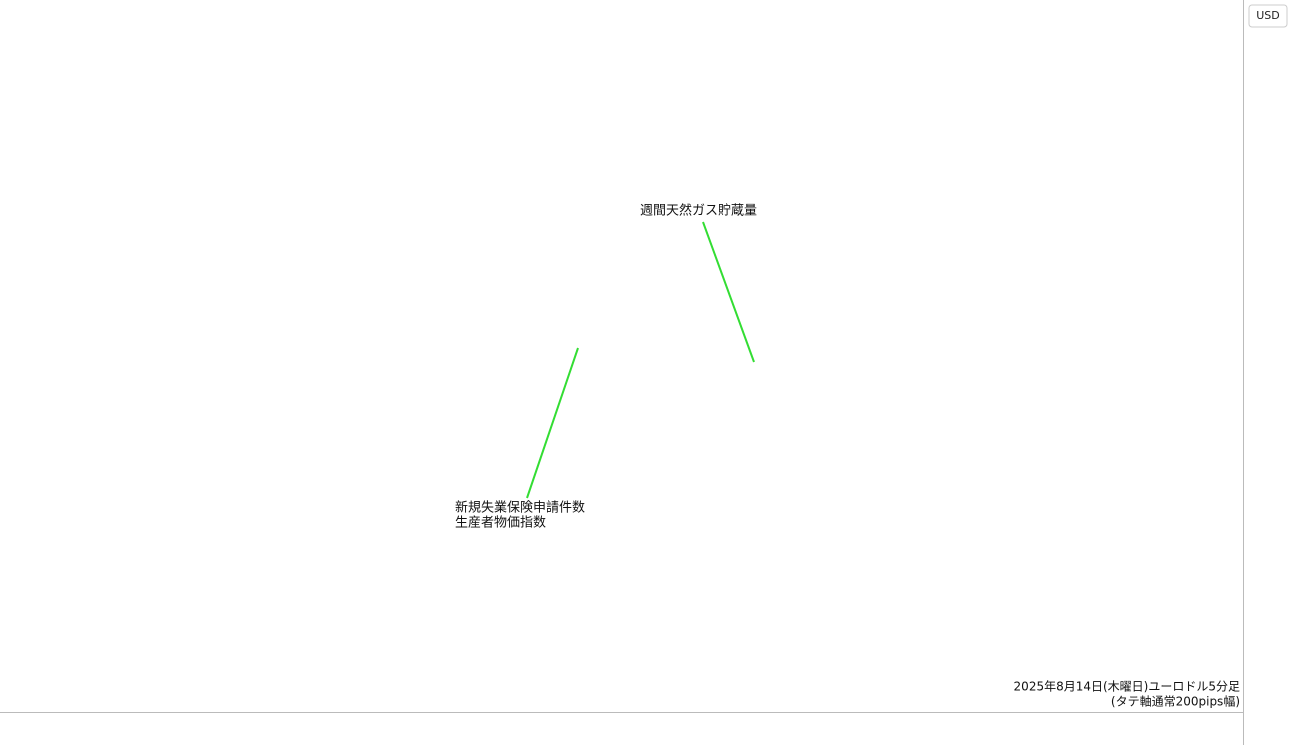 This screenshot has width=1300, height=745. Describe the element at coordinates (698, 211) in the screenshot. I see `annotation: 週間天然ガス貯蔵量` at that location.